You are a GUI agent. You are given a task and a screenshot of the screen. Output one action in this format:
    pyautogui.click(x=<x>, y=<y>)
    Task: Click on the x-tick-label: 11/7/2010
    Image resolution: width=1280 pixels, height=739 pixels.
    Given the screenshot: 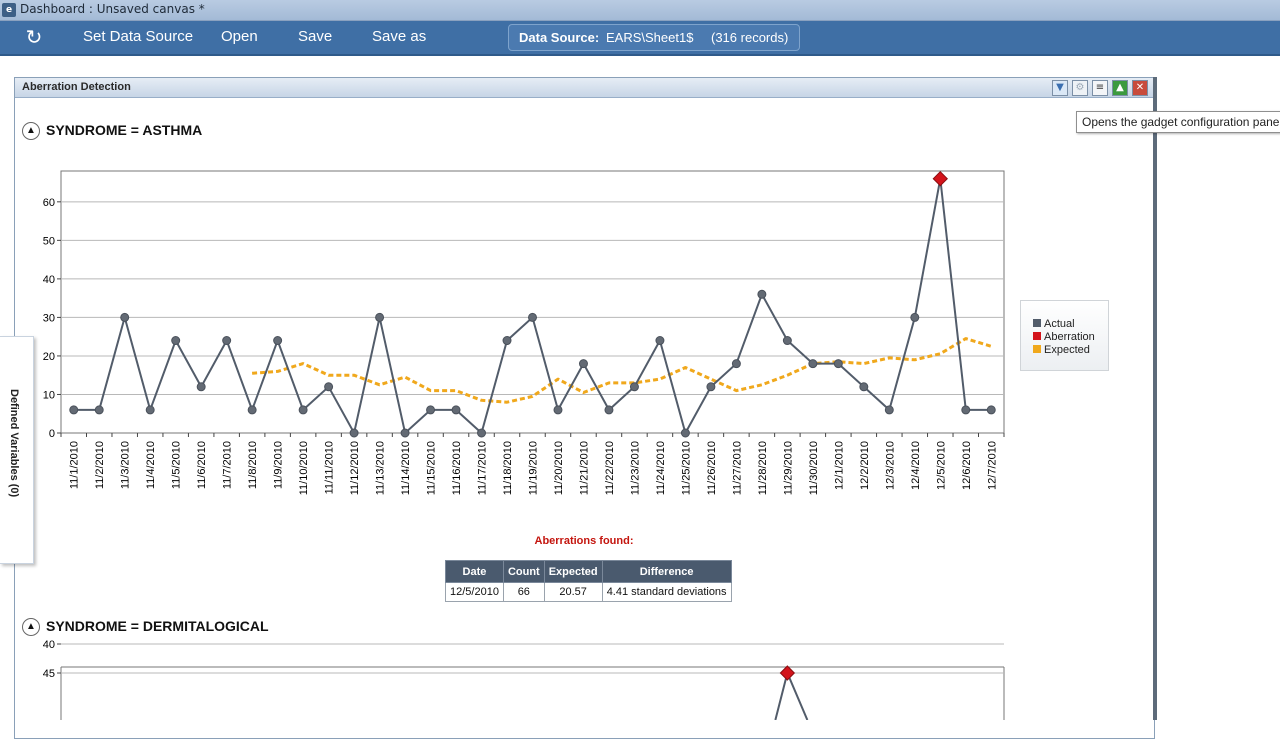 What is the action you would take?
    pyautogui.click(x=228, y=465)
    